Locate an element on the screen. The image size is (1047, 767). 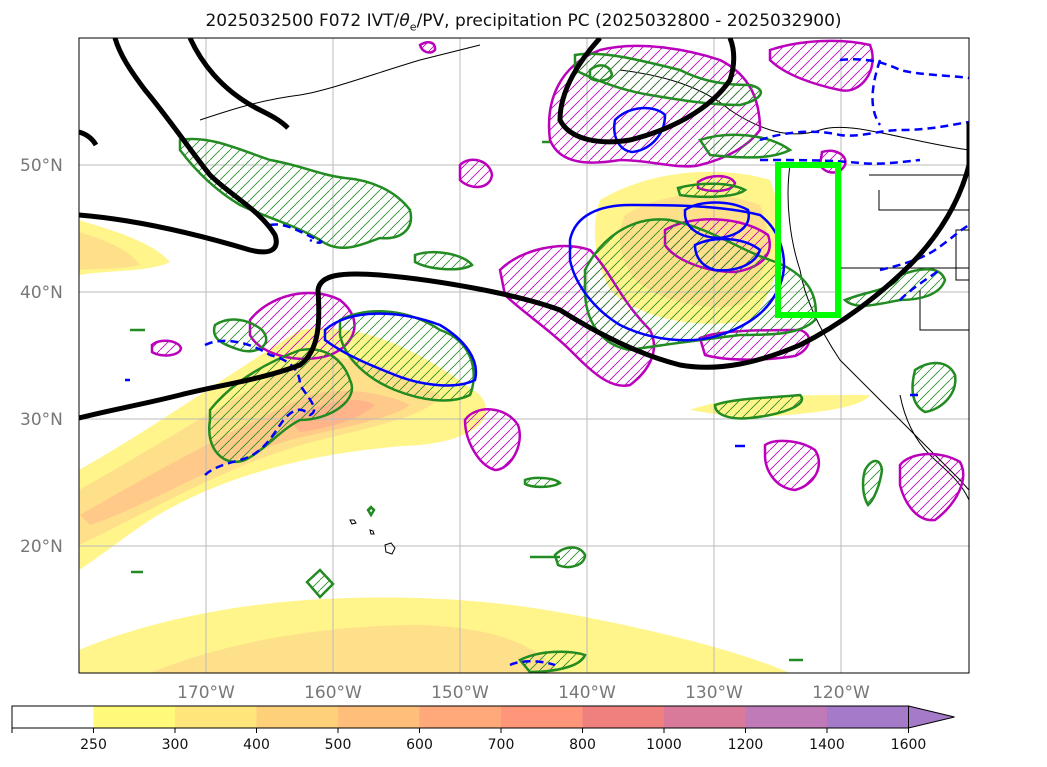
colorbar-tick-label: 1600 is located at coordinates (909, 745).